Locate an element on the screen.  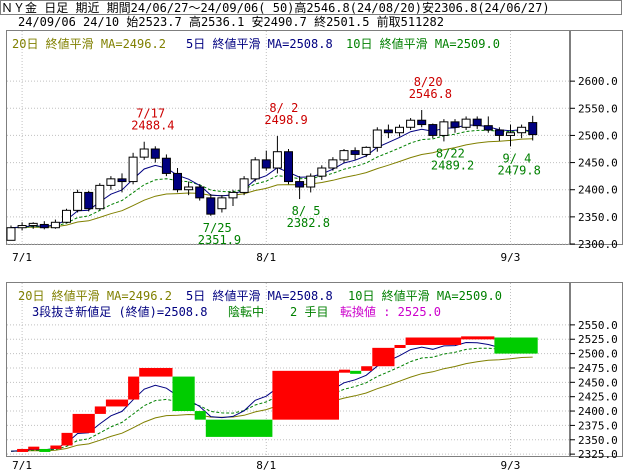
x-tick-label: 9/3 is located at coordinates (511, 465).